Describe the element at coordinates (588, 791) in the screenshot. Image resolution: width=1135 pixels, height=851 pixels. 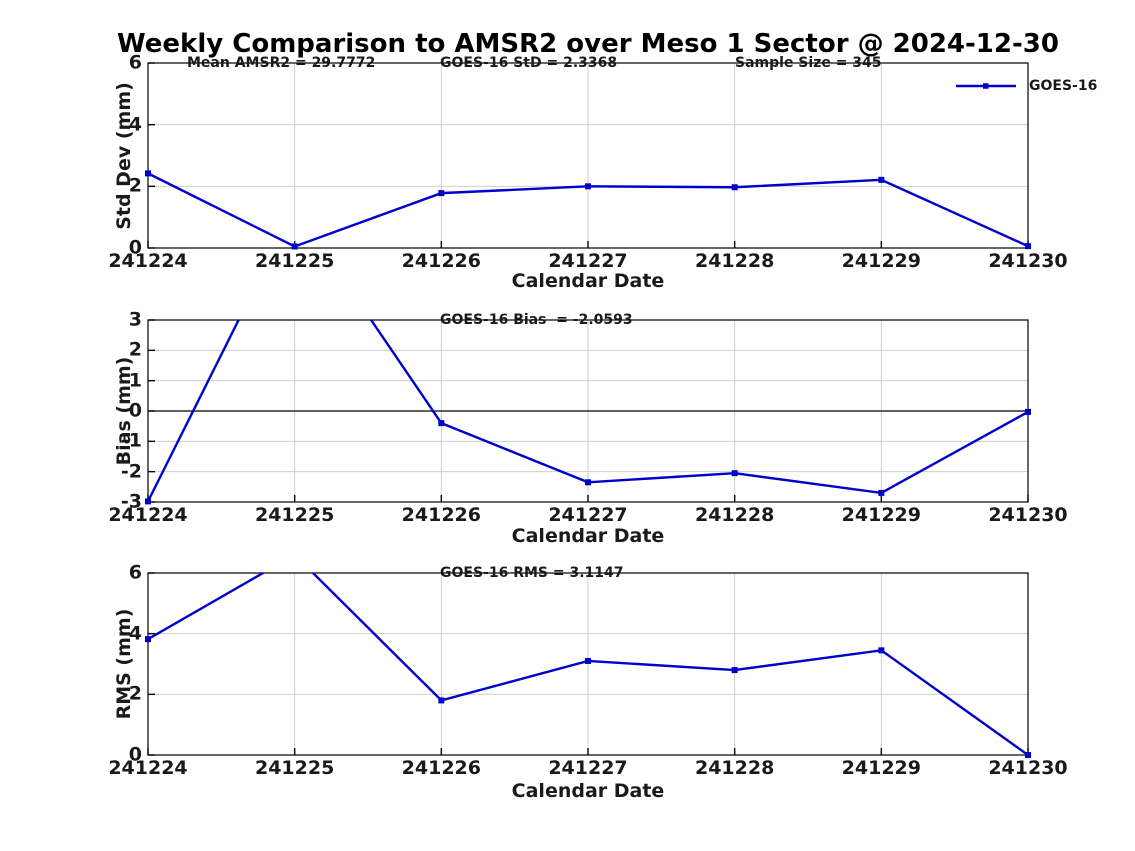
I see `xlabel-rms: Calendar Date` at that location.